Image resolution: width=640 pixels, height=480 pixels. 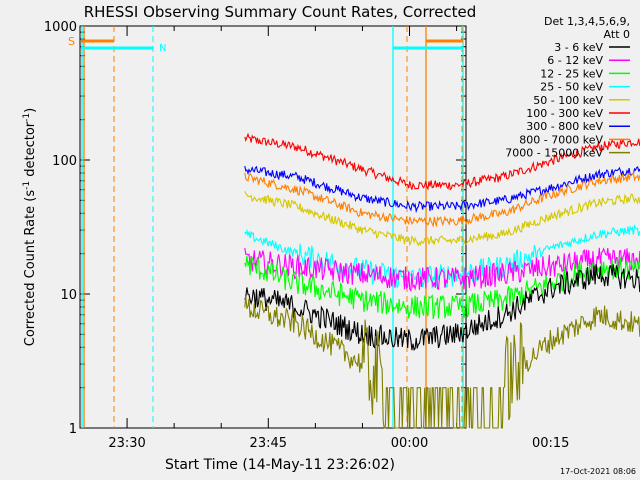 What do you see at coordinates (568, 100) in the screenshot?
I see `legend-entry-label: 50 - 100 keV` at bounding box center [568, 100].